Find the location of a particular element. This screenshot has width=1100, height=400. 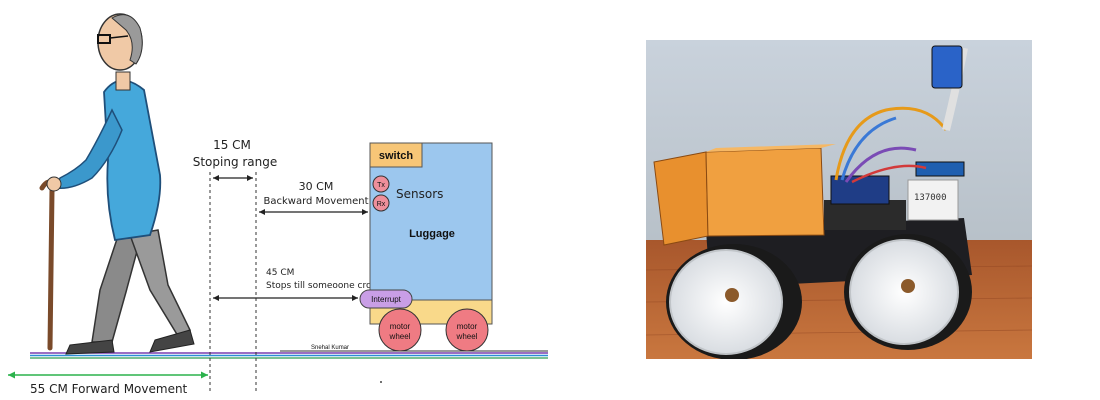

tx-label: Tx is located at coordinates (381, 185).